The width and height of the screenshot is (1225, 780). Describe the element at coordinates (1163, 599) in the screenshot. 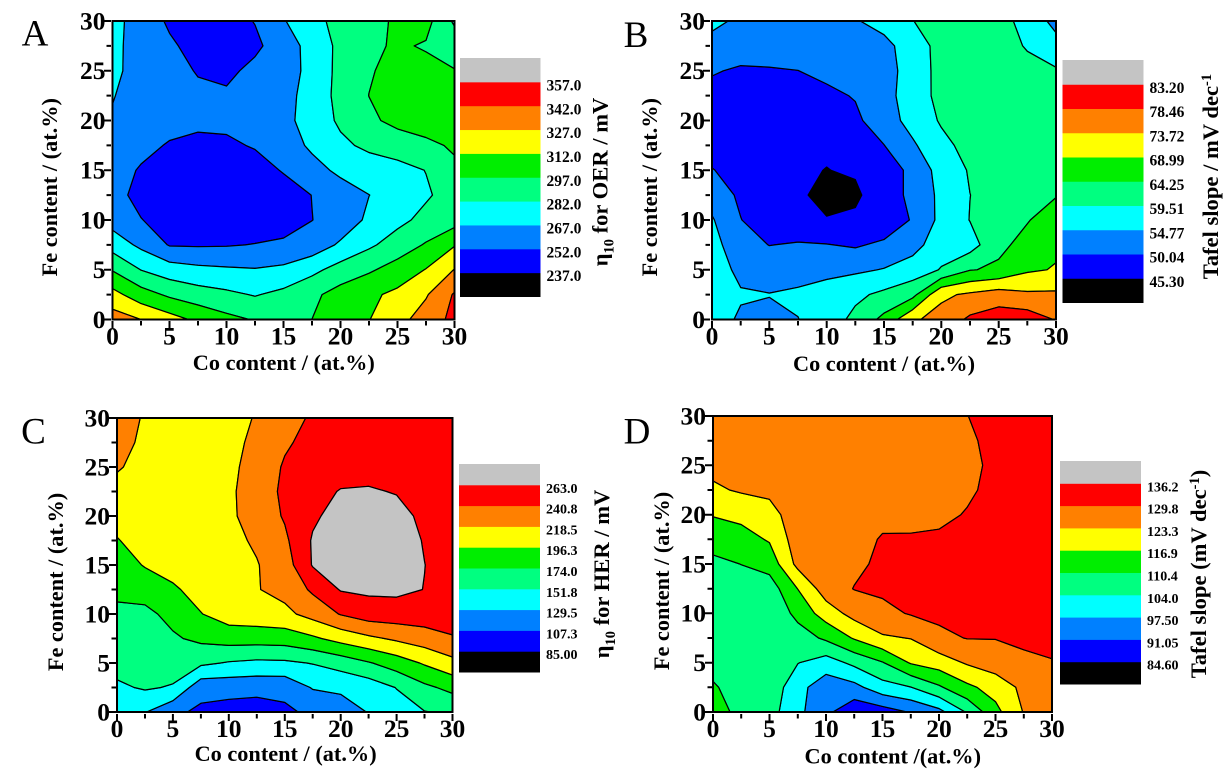

I see `svg-text: 104.0` at that location.